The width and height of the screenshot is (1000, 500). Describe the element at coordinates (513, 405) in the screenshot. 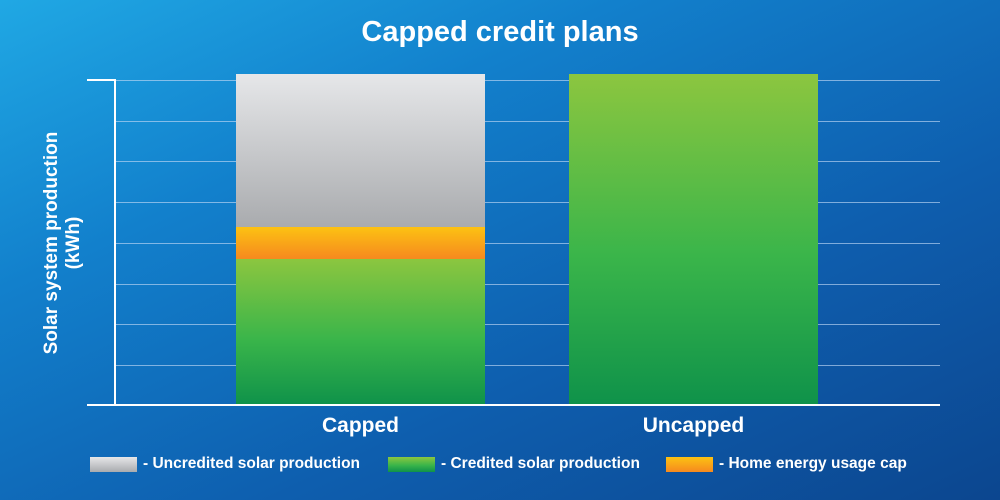

I see `x-axis-line` at that location.